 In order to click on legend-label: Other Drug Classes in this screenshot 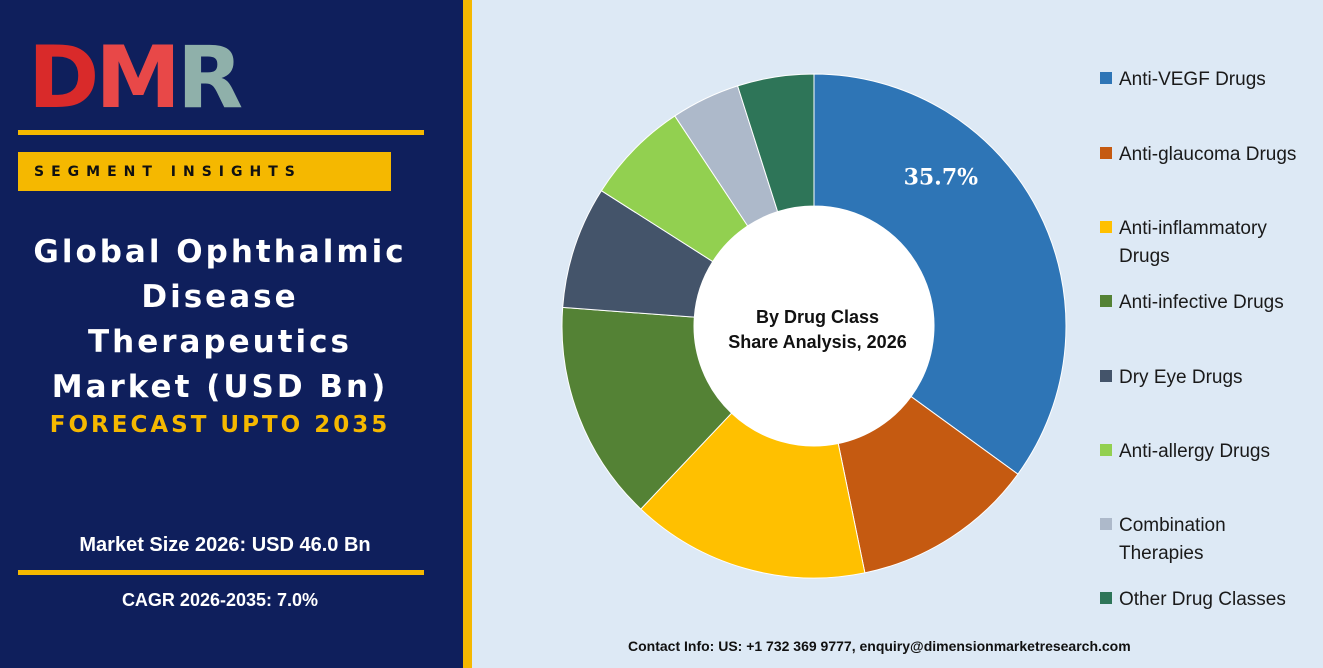, I will do `click(1202, 599)`.